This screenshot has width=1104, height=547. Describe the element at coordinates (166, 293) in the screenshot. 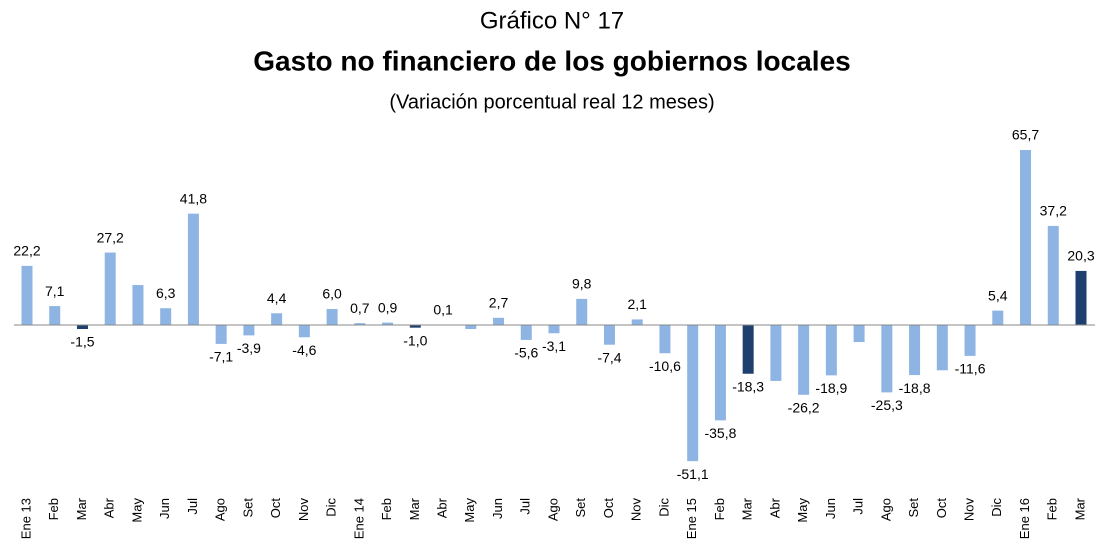

I see `value-label: 6,3` at that location.